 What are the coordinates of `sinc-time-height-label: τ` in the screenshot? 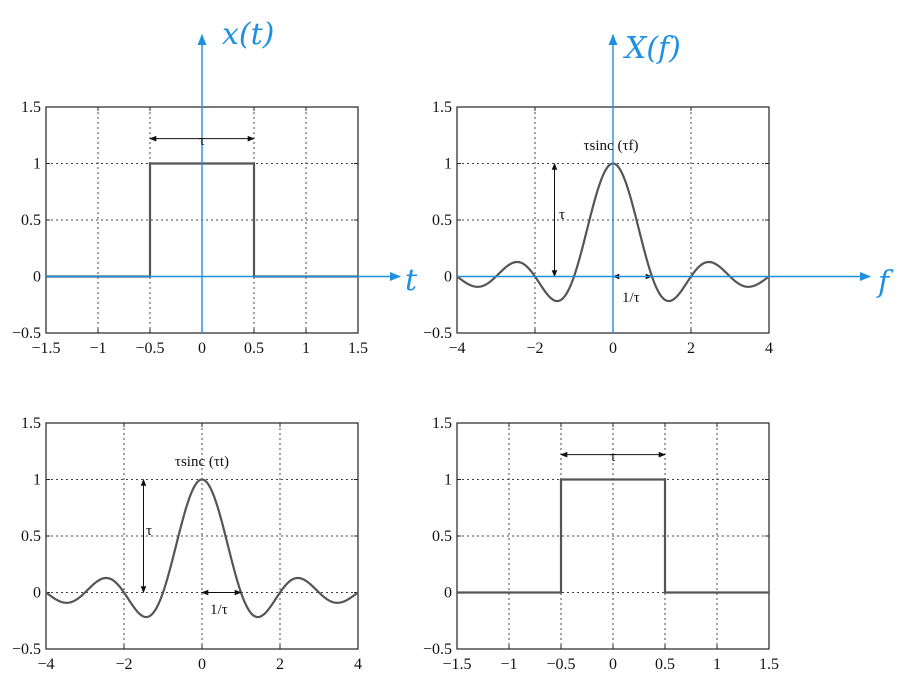 It's located at (149, 531).